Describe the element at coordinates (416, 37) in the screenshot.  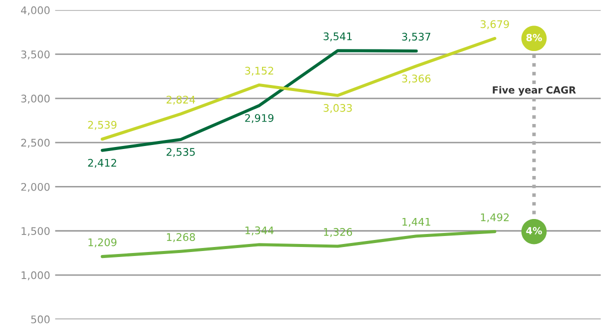
I see `data-label: 3,537` at that location.